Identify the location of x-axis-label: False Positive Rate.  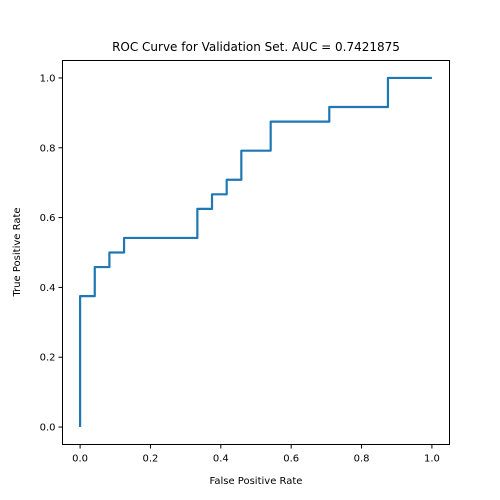
(256, 481).